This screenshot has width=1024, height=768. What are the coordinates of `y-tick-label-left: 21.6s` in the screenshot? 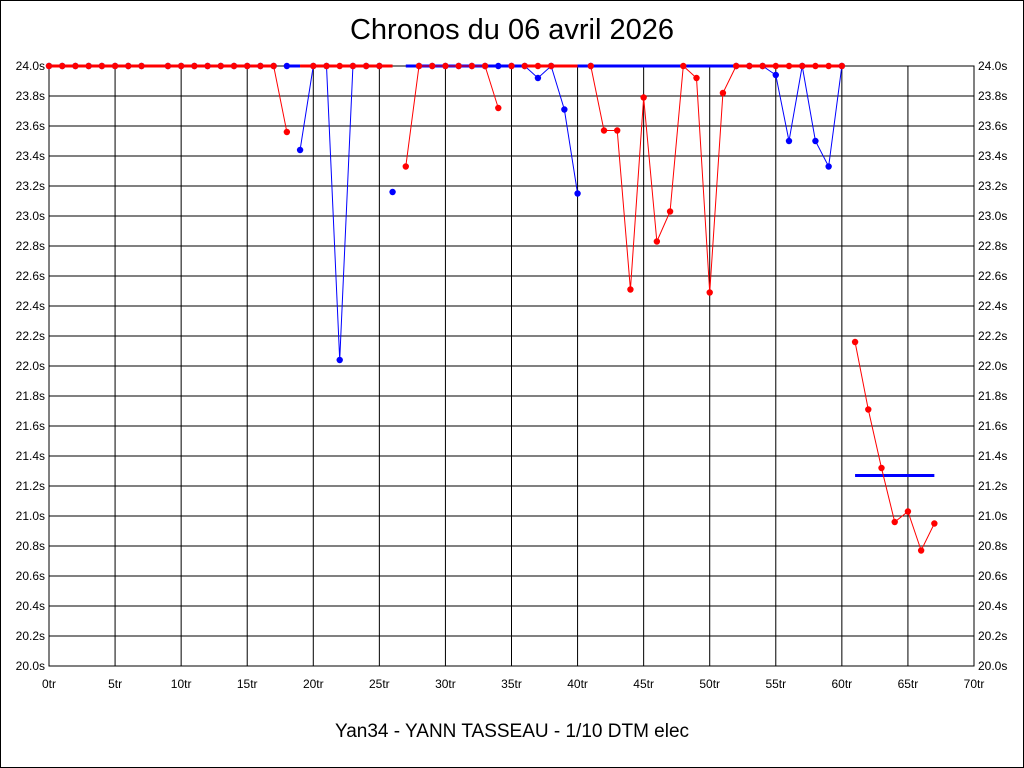 It's located at (30, 426).